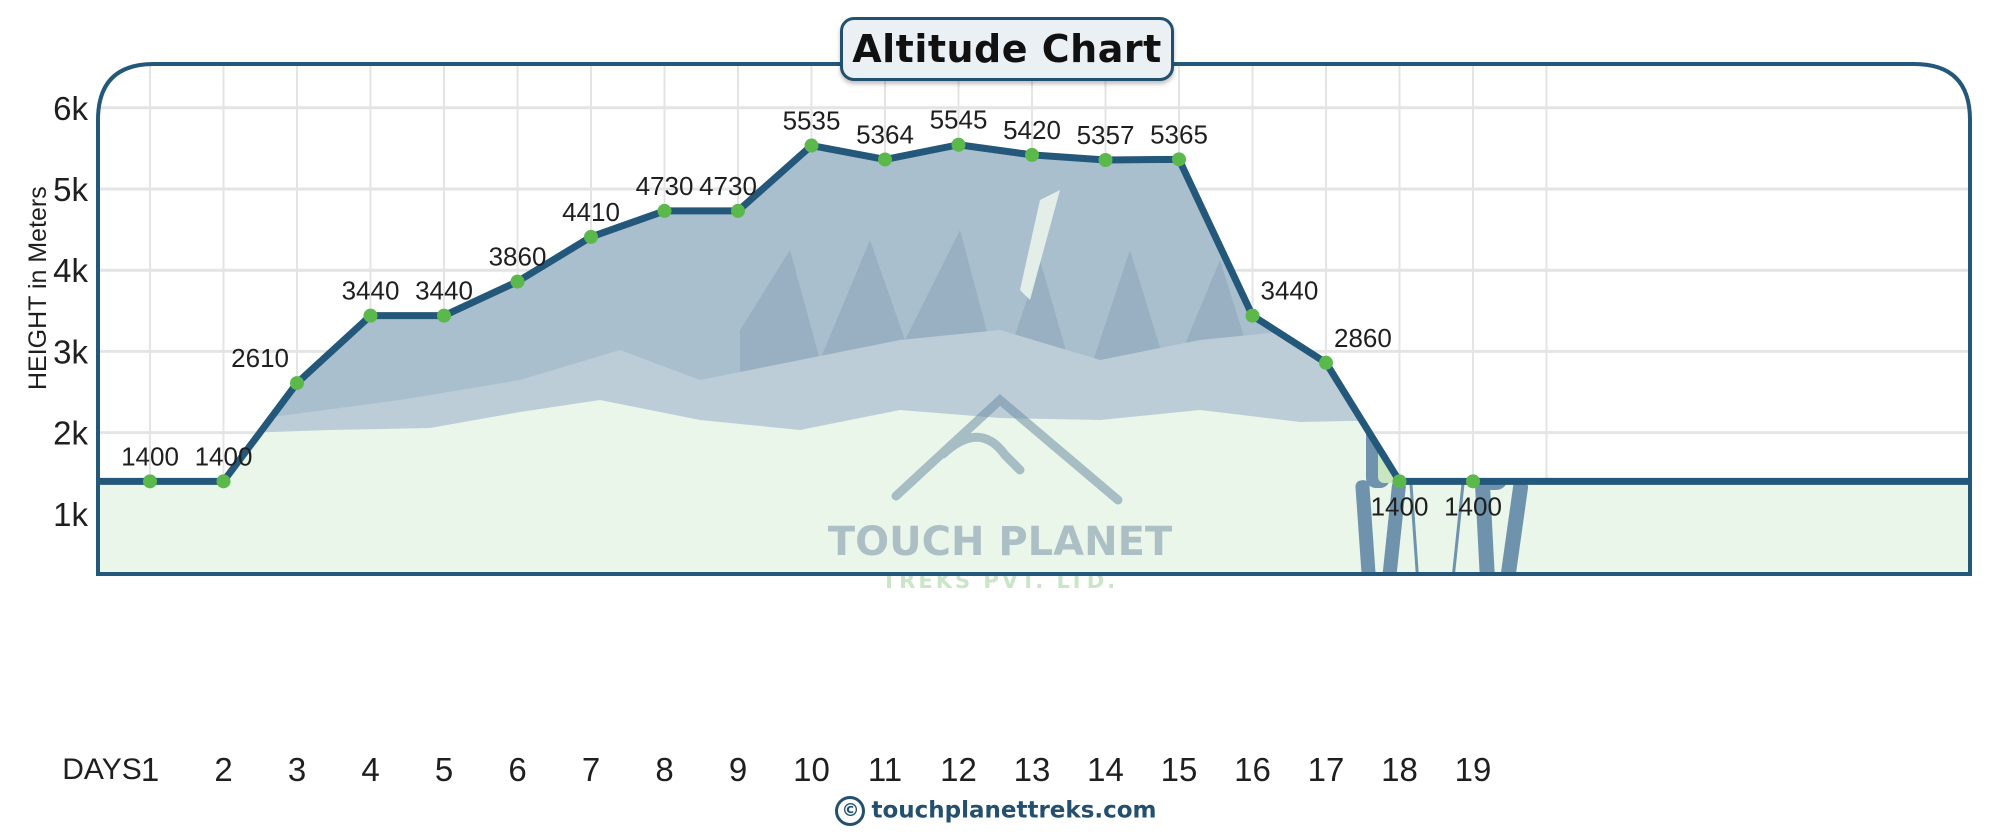 The width and height of the screenshot is (1992, 834). I want to click on watermark-line1: TOUCH PLANET, so click(1000, 542).